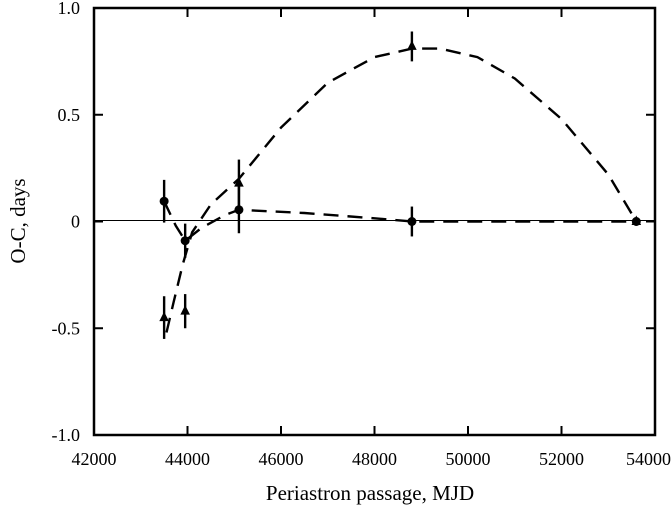  What do you see at coordinates (66, 435) in the screenshot?
I see `y-tick-label: -1.0` at bounding box center [66, 435].